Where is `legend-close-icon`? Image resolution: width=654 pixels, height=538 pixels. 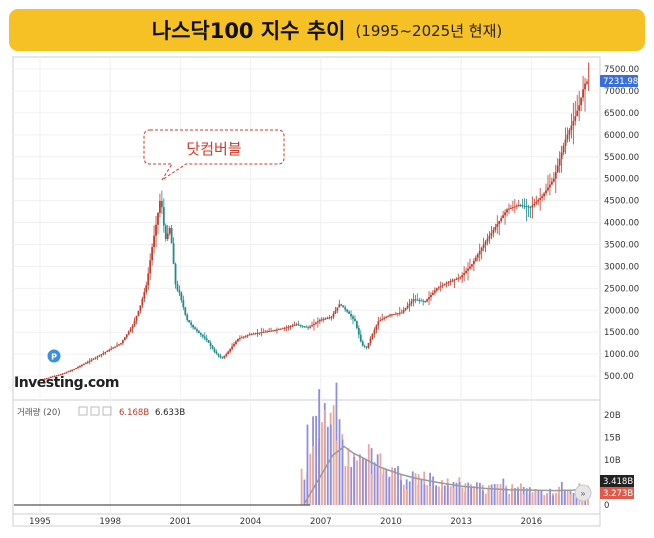 legend-close-icon is located at coordinates (107, 411).